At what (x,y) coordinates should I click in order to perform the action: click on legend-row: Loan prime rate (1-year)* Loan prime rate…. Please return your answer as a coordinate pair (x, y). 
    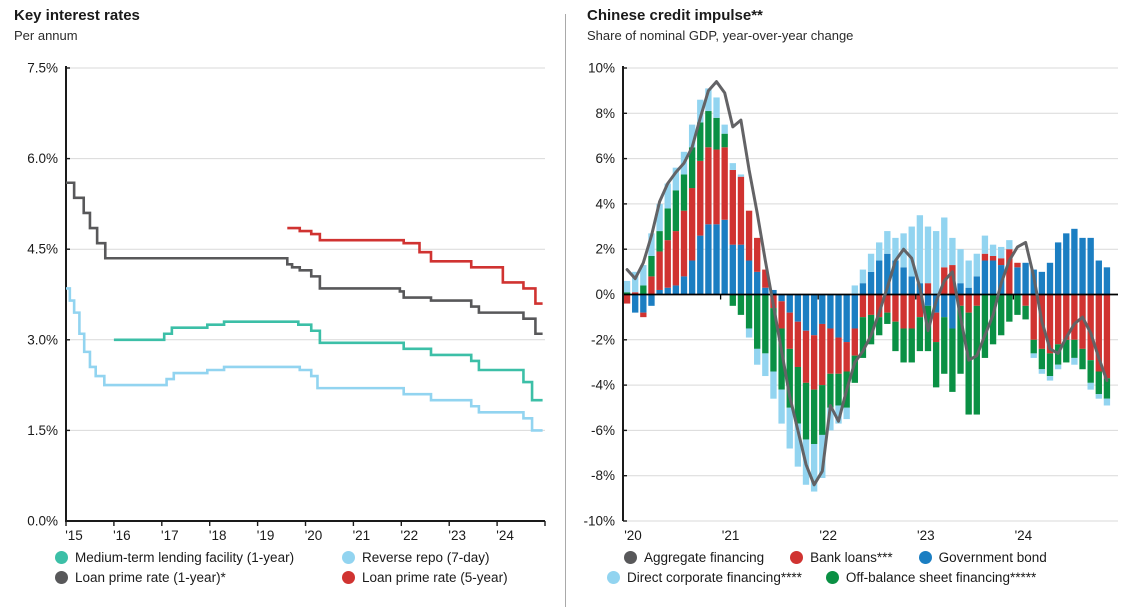
    Looking at the image, I should click on (342, 577).